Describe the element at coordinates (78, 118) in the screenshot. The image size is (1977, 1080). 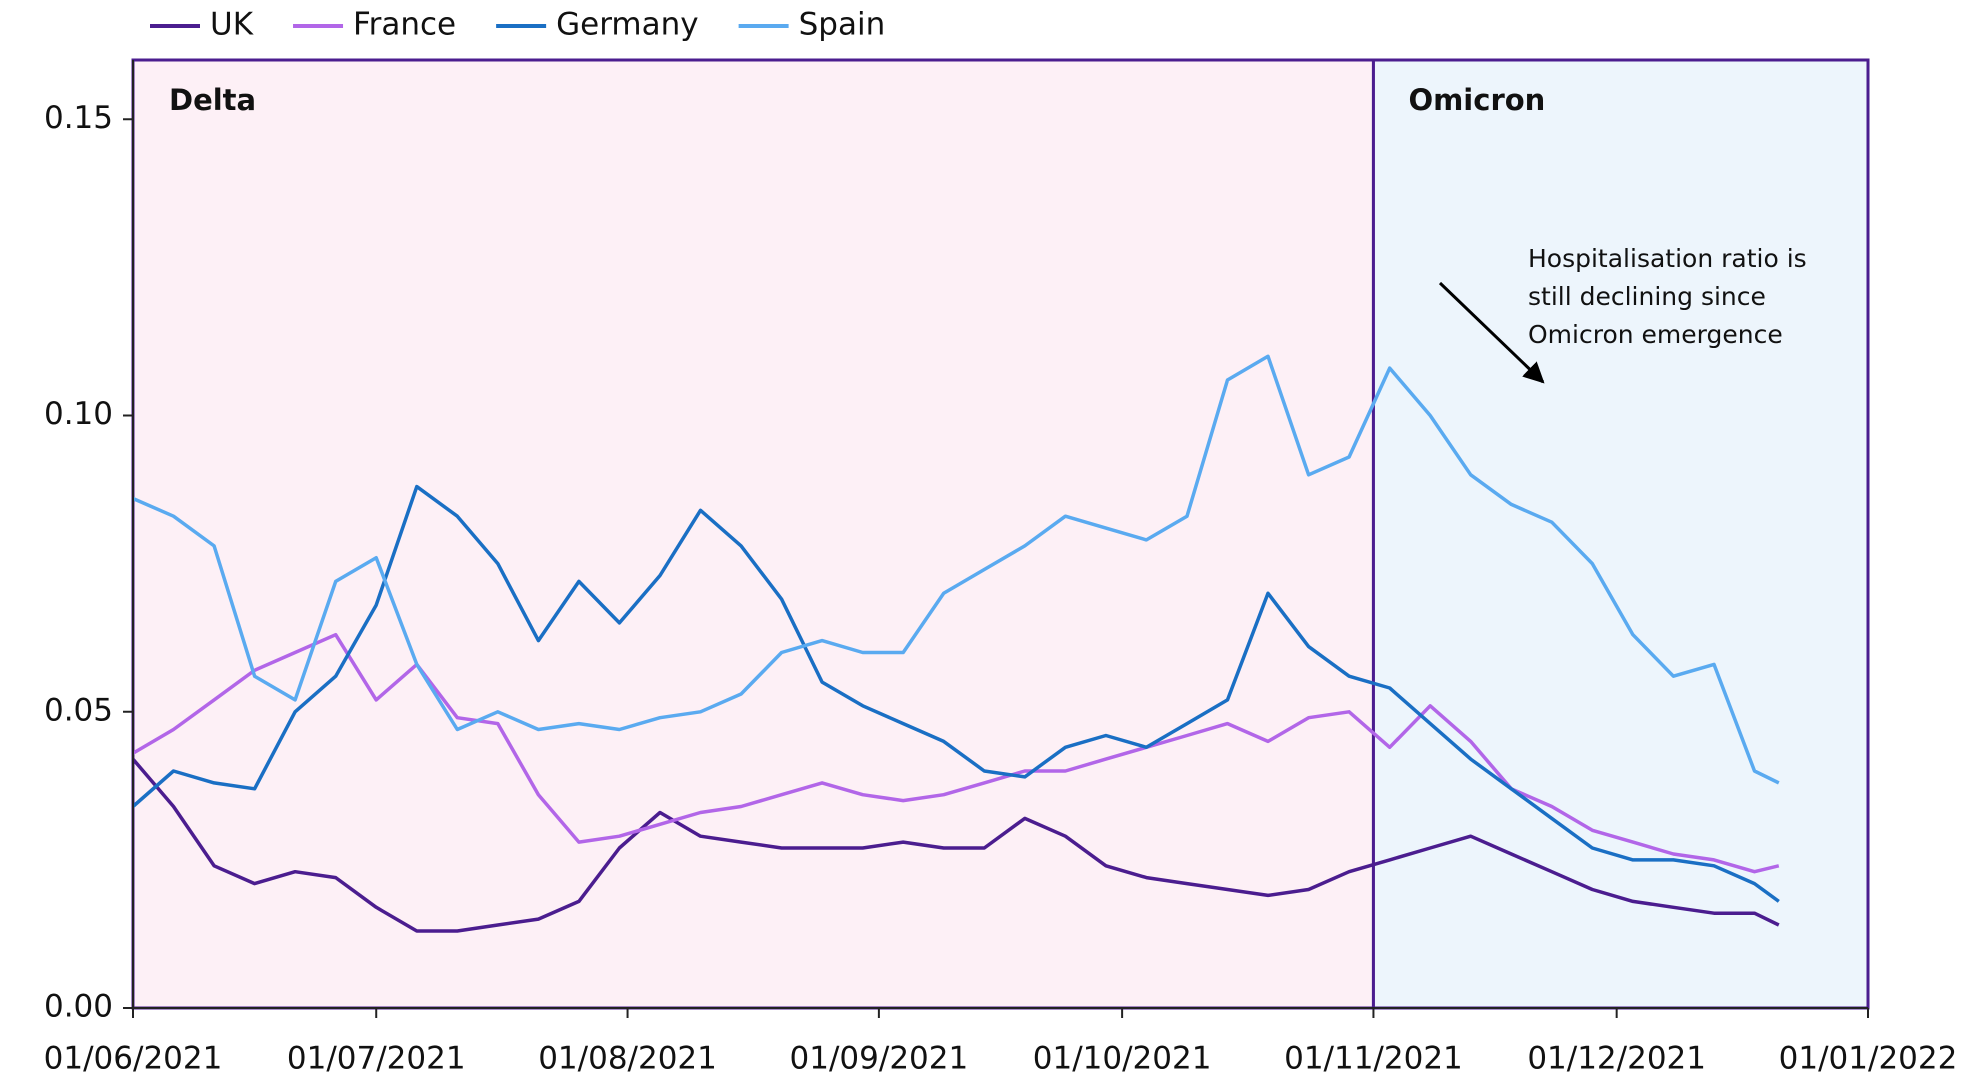
I see `y-tick-label: 0.15` at that location.